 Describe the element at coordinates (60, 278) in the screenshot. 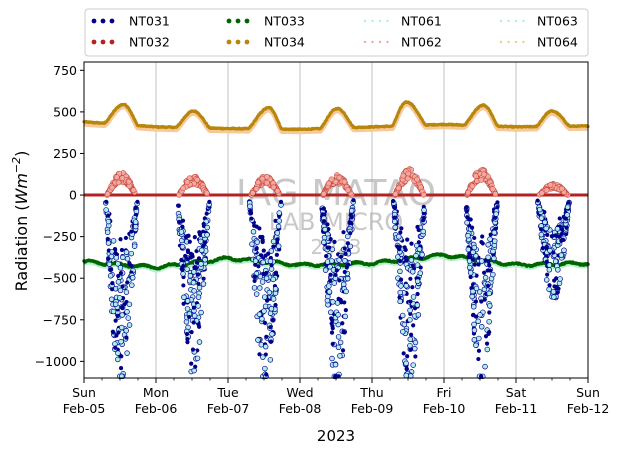

I see `y-tick-label: −500` at that location.